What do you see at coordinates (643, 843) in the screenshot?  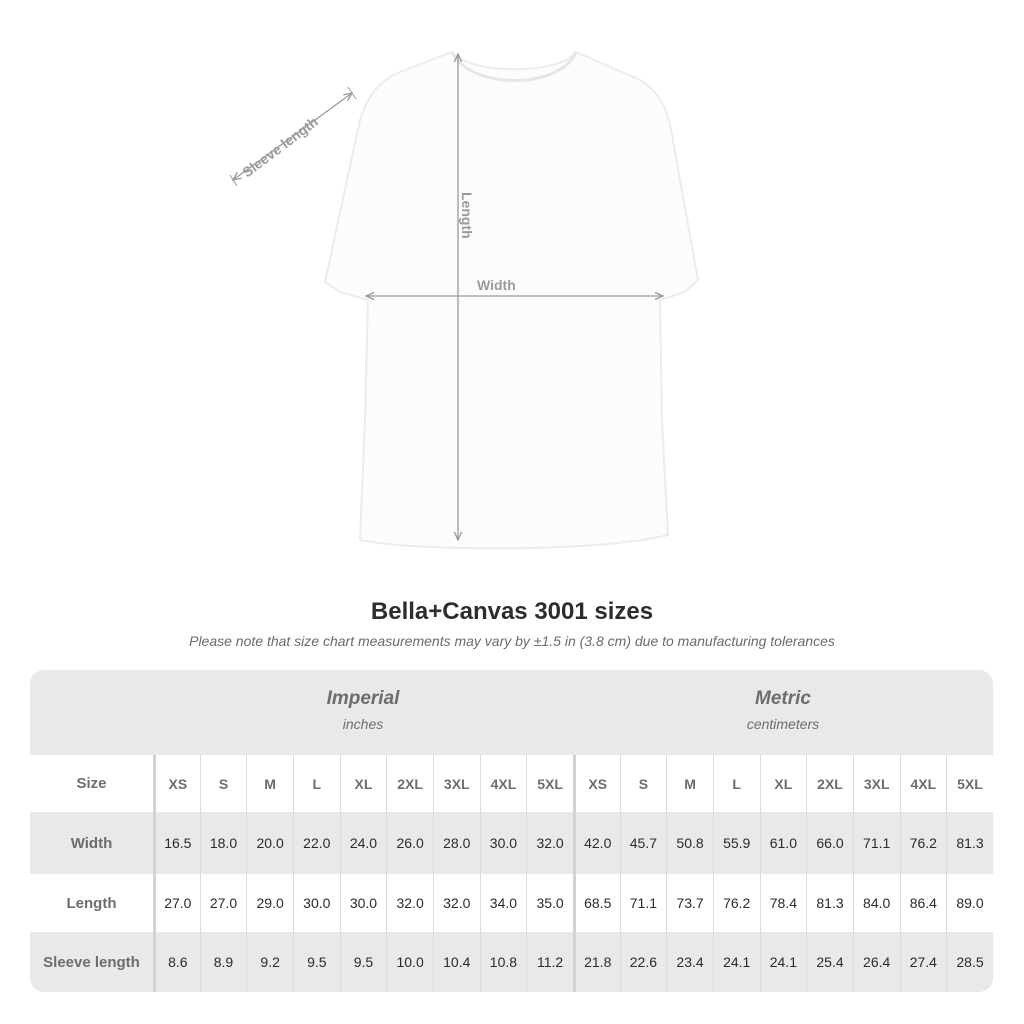 I see `metric-value-cell: 45.7` at bounding box center [643, 843].